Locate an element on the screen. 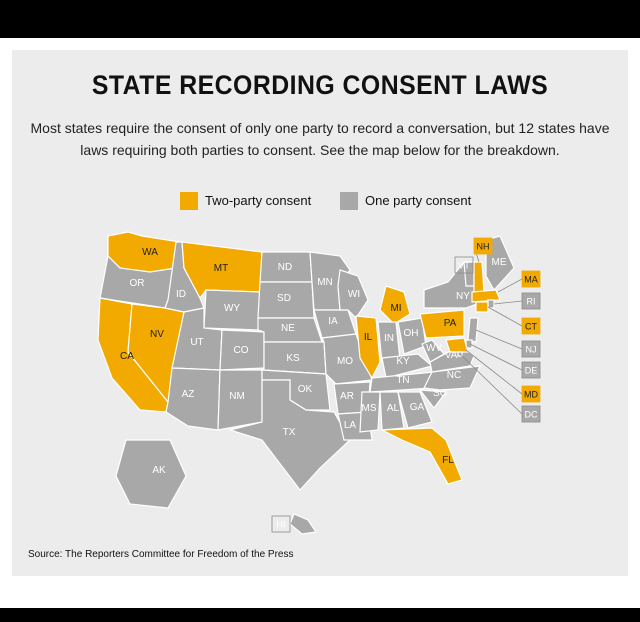 This screenshot has height=622, width=640. state-label-ks: KS is located at coordinates (293, 358).